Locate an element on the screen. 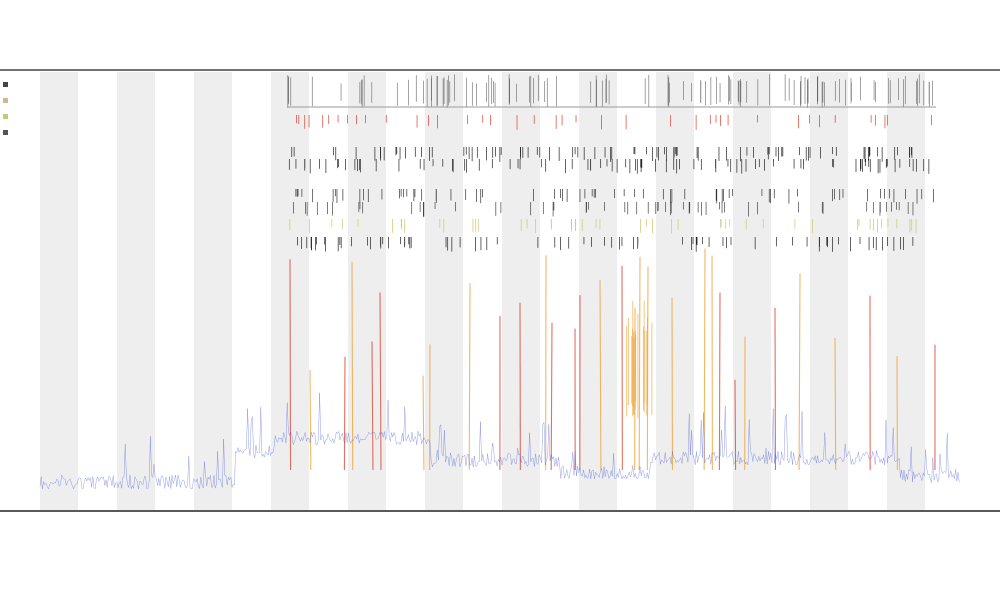  upper-tick-lines is located at coordinates (610, 91).